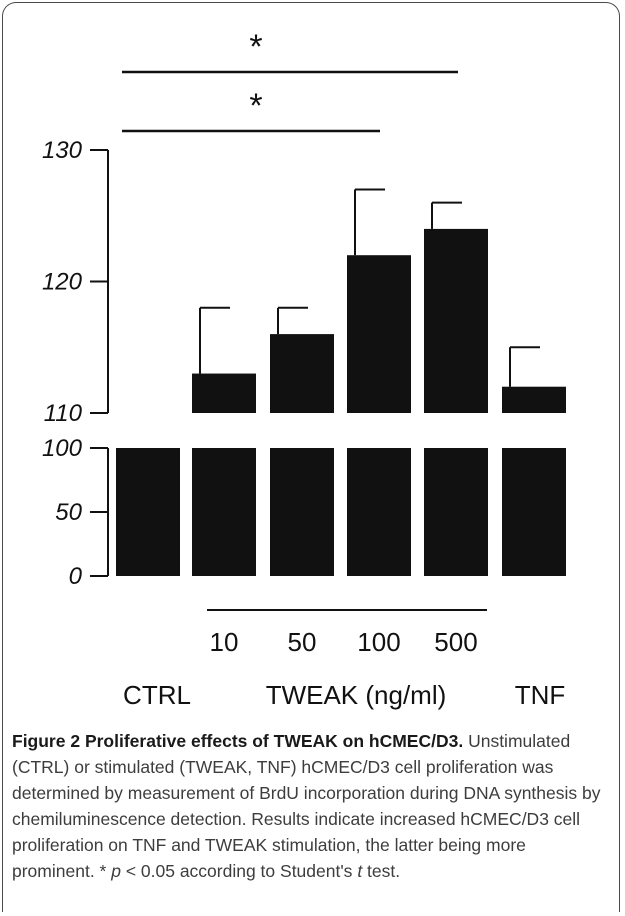  Describe the element at coordinates (157, 695) in the screenshot. I see `group-label-ctrl: CTRL` at that location.